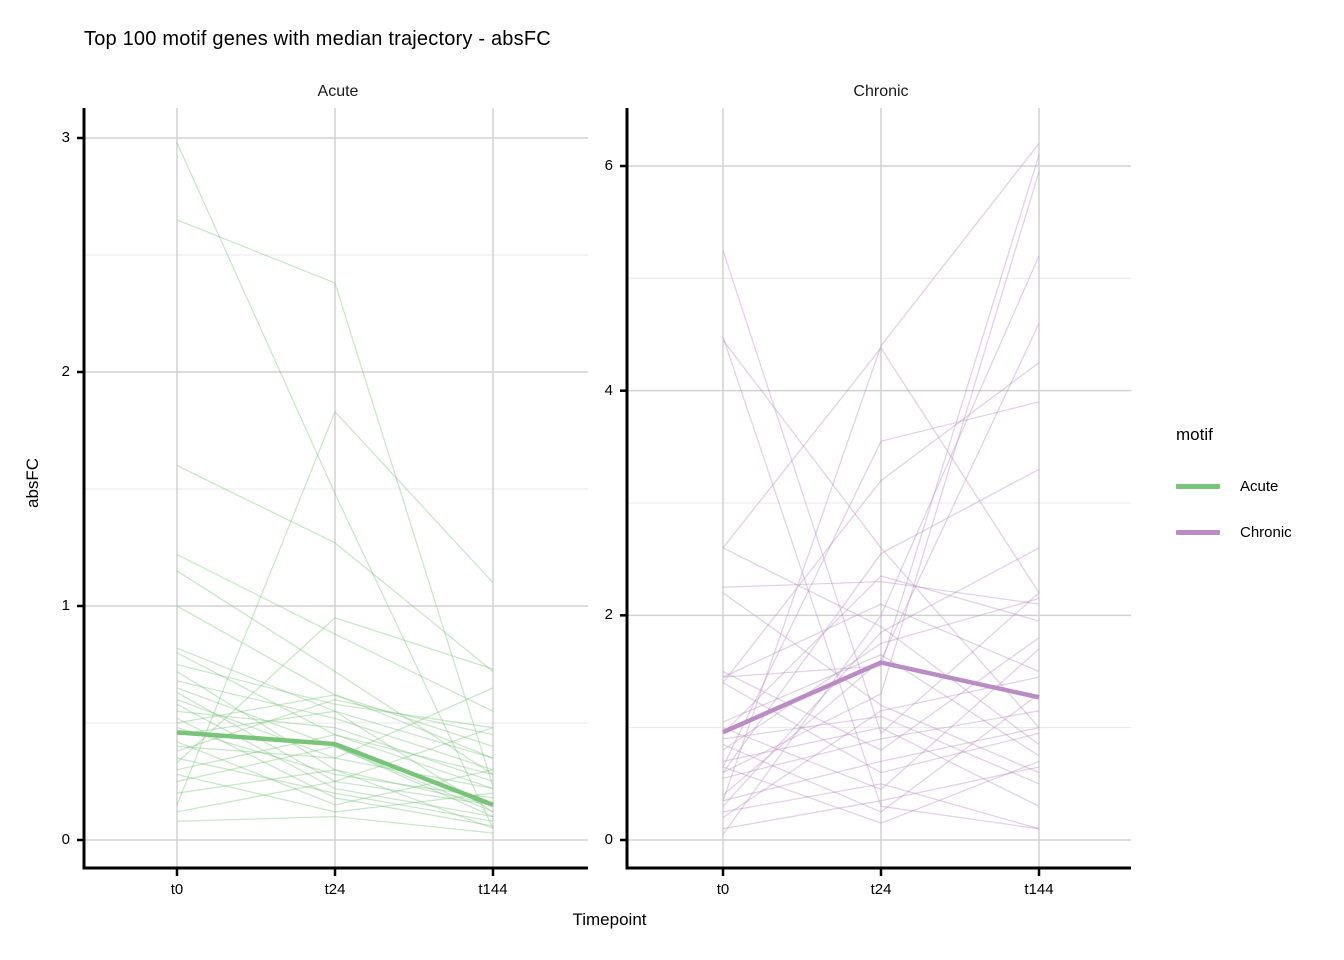  What do you see at coordinates (1198, 532) in the screenshot?
I see `legend-key-chronic-line` at bounding box center [1198, 532].